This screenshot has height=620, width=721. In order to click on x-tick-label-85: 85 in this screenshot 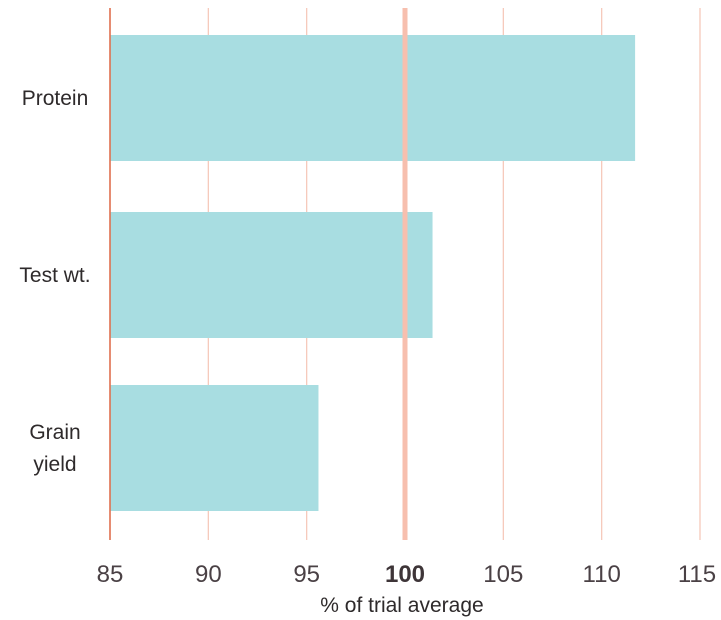, I will do `click(110, 574)`.